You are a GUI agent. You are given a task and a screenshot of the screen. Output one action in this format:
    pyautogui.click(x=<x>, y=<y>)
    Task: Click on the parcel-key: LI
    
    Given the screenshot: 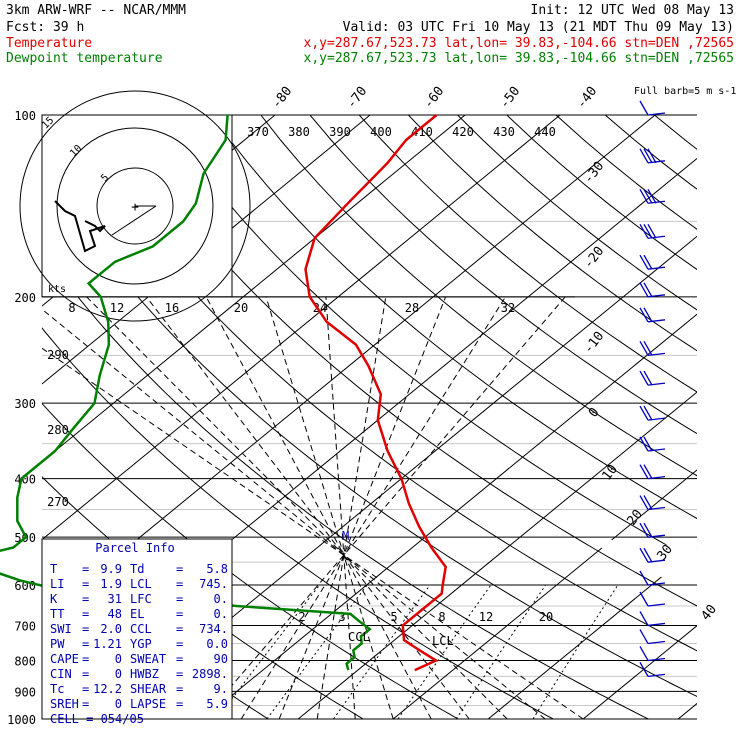 What is the action you would take?
    pyautogui.click(x=57, y=584)
    